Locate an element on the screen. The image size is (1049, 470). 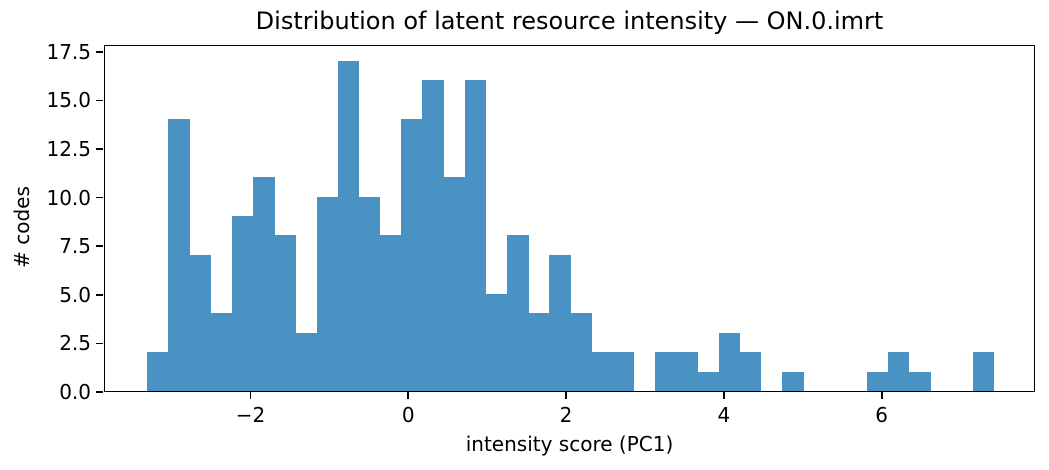
x-tick-label: −2 is located at coordinates (250, 415).